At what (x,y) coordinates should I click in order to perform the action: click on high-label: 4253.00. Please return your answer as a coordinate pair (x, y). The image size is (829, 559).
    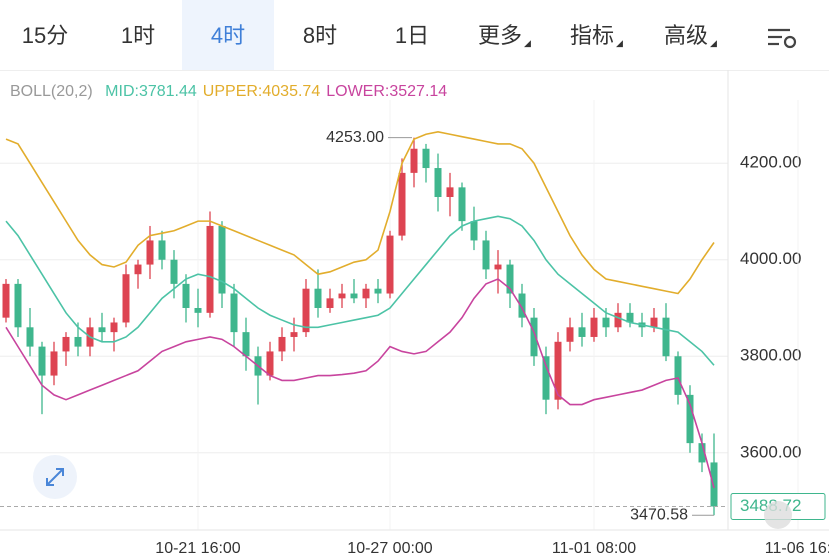
    Looking at the image, I should click on (355, 137).